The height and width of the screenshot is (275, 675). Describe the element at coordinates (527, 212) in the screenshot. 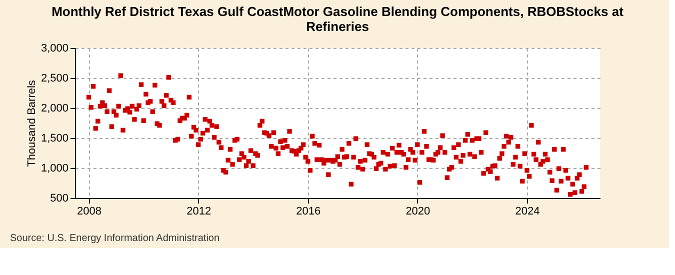

I see `x-tick-label: 2024` at that location.